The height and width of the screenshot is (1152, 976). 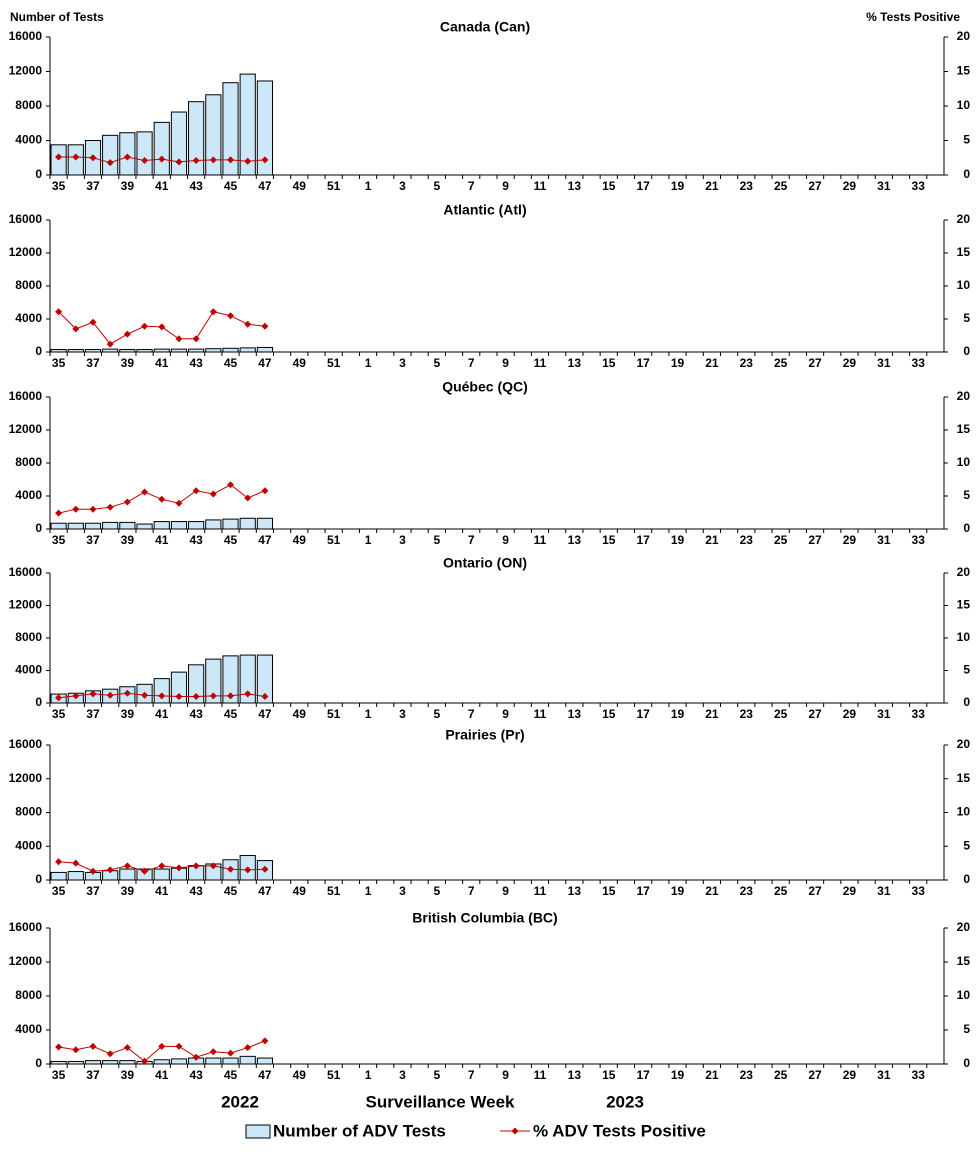 I want to click on x-tick-label: 37, so click(x=93, y=186).